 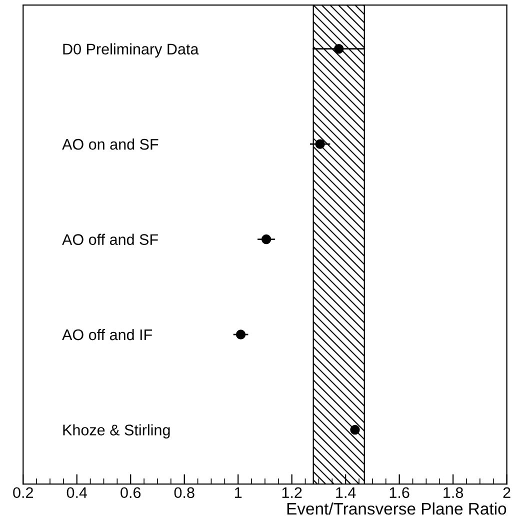 What do you see at coordinates (238, 492) in the screenshot?
I see `x-tick-label: 1` at bounding box center [238, 492].